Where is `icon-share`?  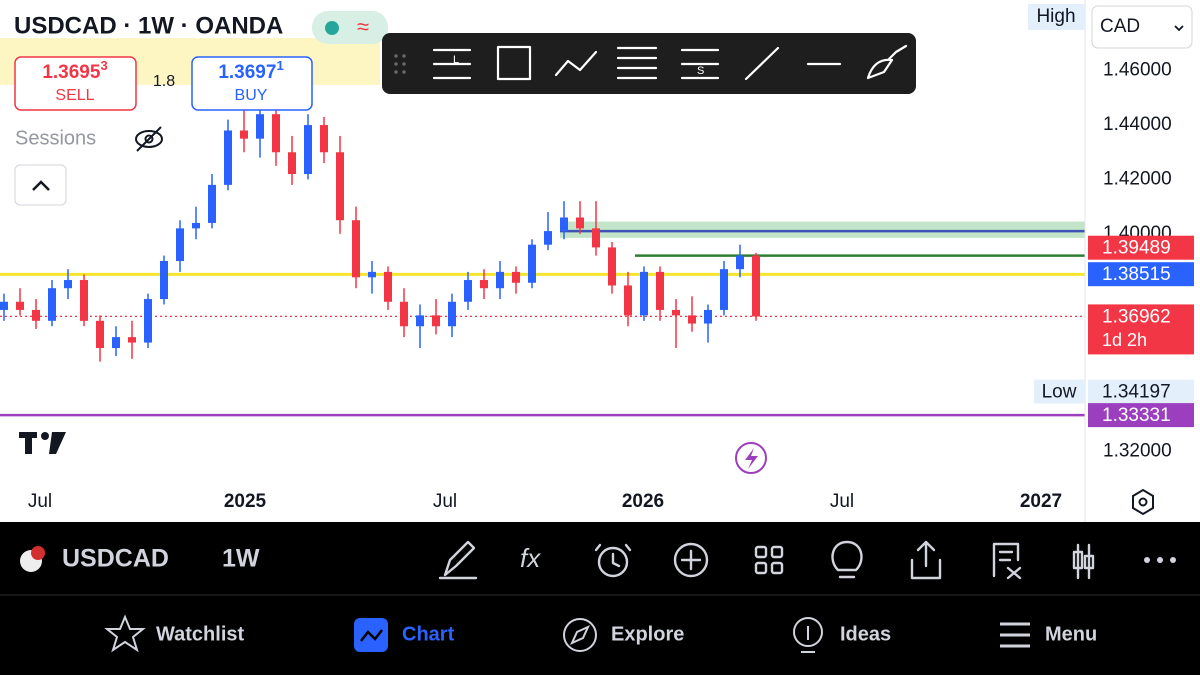
icon-share is located at coordinates (926, 560).